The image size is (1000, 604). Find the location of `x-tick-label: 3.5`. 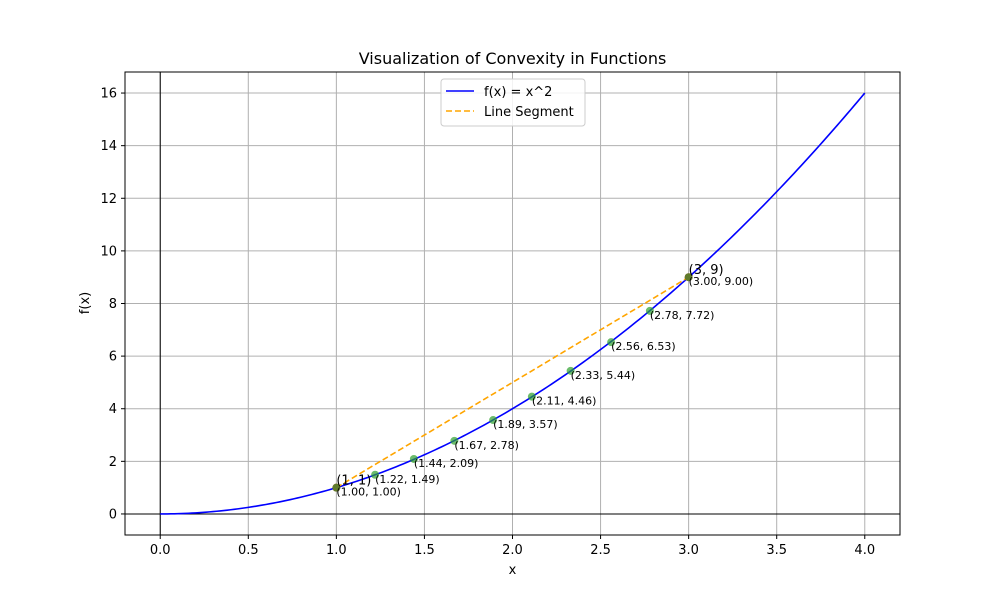

x-tick-label: 3.5 is located at coordinates (776, 550).